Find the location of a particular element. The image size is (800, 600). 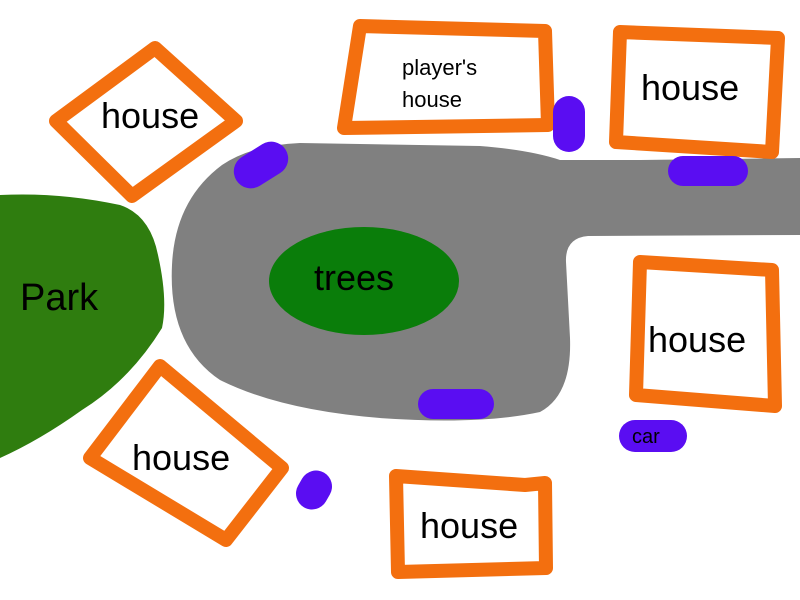

park-area is located at coordinates (82, 326).